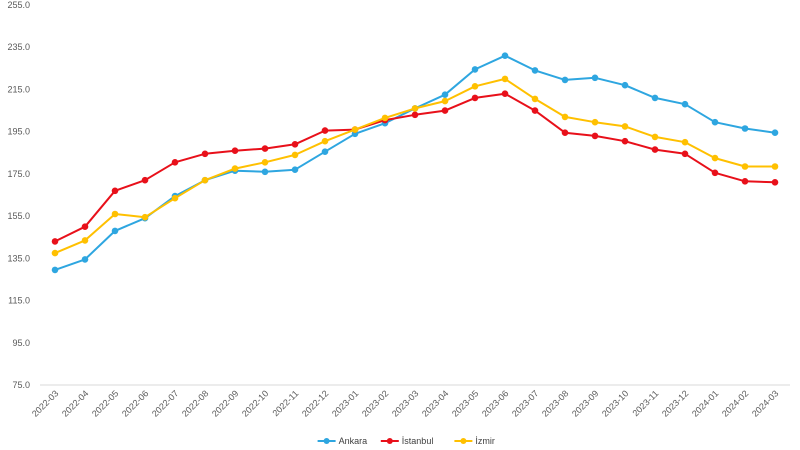 This screenshot has width=800, height=450. I want to click on x-tick-label: 2023-06, so click(495, 403).